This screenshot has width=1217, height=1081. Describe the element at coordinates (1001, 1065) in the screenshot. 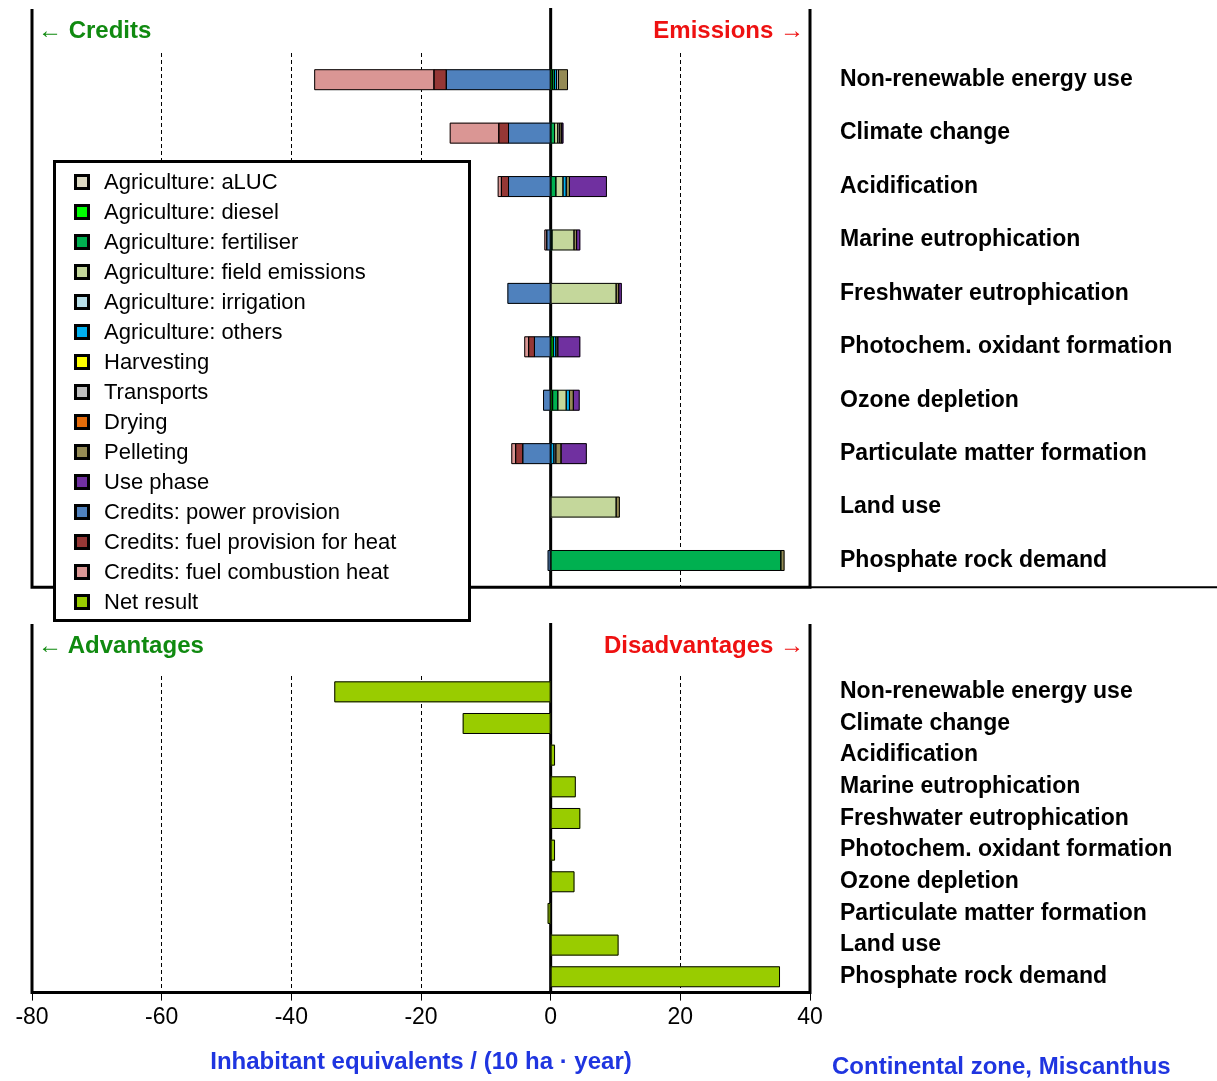

I see `text: Continental zone, Miscanthus` at that location.